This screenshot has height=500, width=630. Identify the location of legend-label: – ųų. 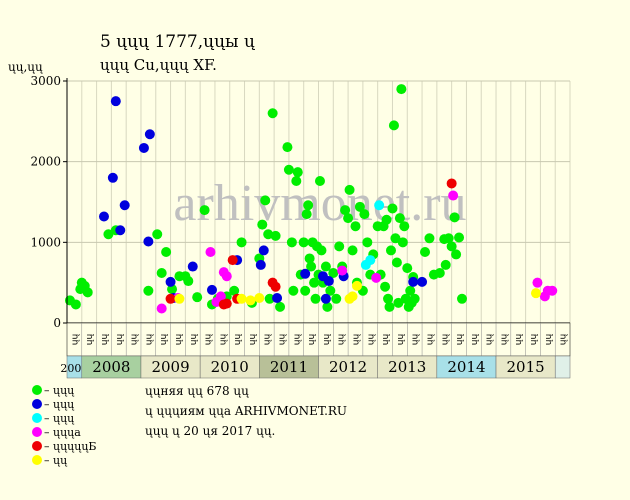
(56, 460).